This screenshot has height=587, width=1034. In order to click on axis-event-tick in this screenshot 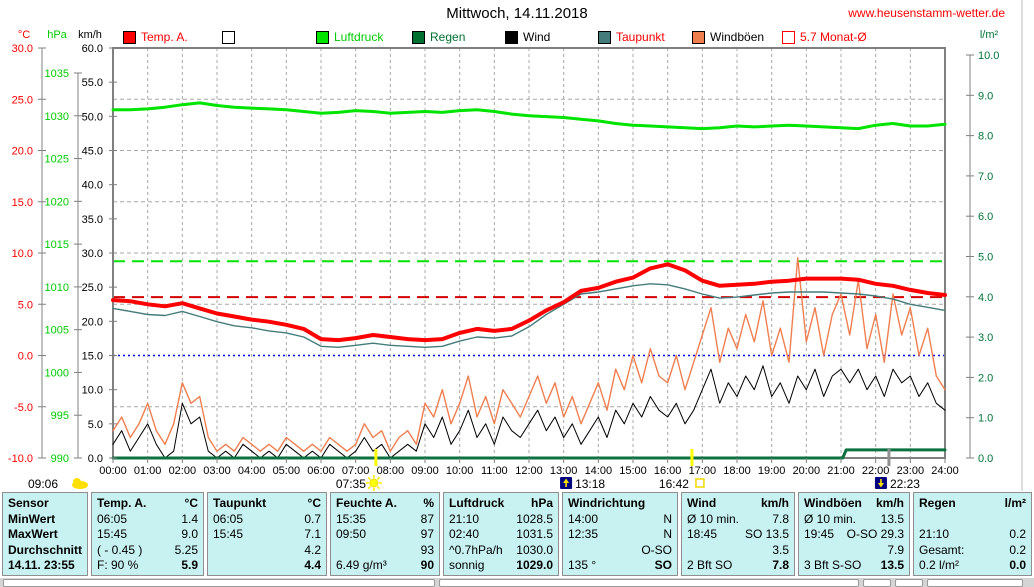, I will do `click(692, 457)`.